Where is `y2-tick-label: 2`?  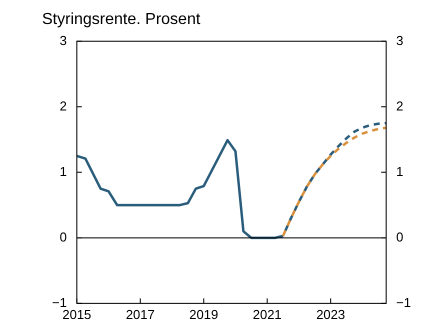 y2-tick-label: 2 is located at coordinates (400, 106).